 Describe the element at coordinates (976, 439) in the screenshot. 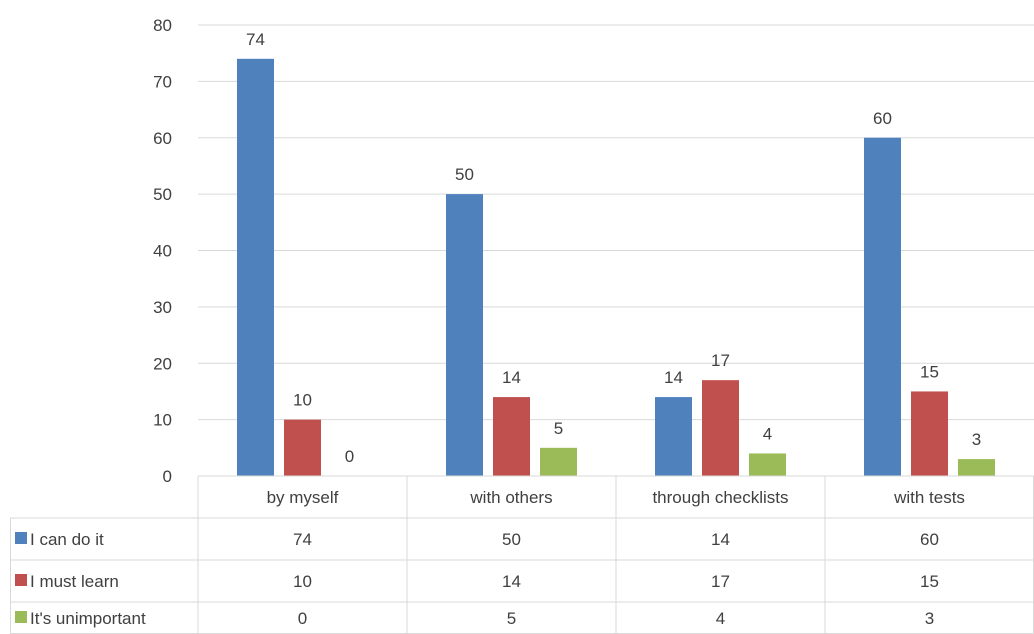

I see `data-label: 3` at that location.